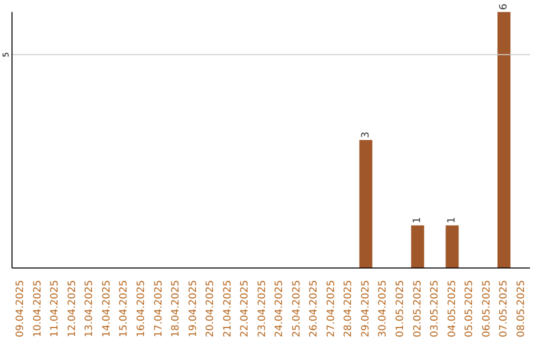 This screenshot has height=340, width=540. What do you see at coordinates (176, 309) in the screenshot?
I see `x-tick-label: 18.04.2025` at bounding box center [176, 309].